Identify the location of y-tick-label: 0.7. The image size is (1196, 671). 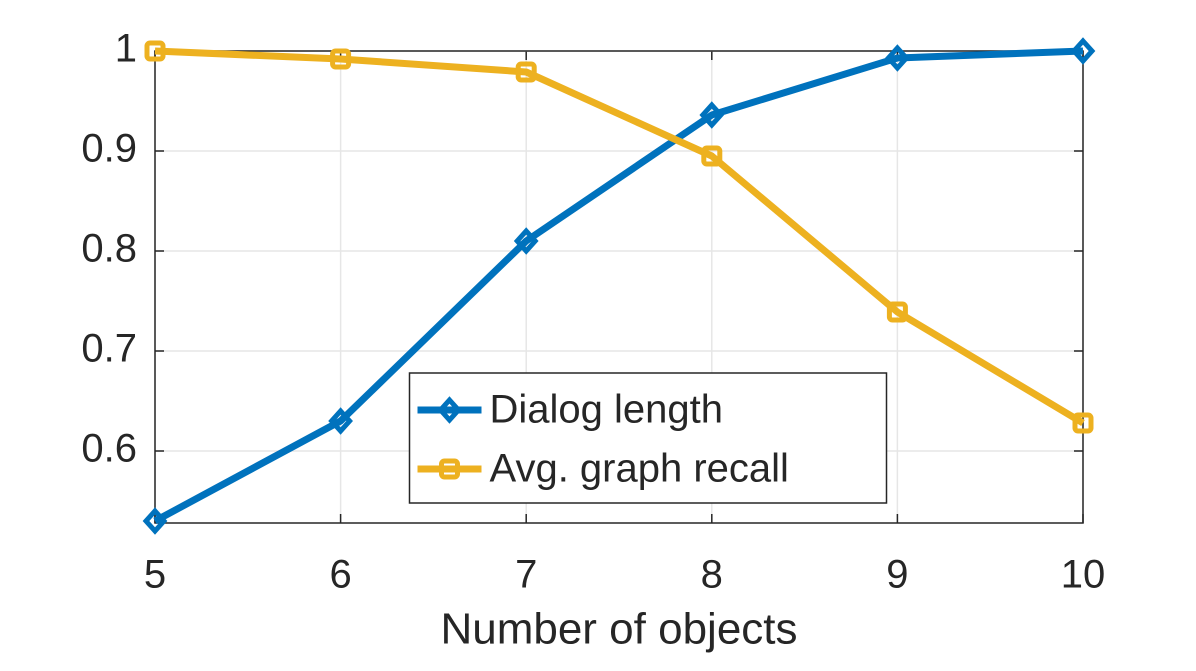
(109, 349).